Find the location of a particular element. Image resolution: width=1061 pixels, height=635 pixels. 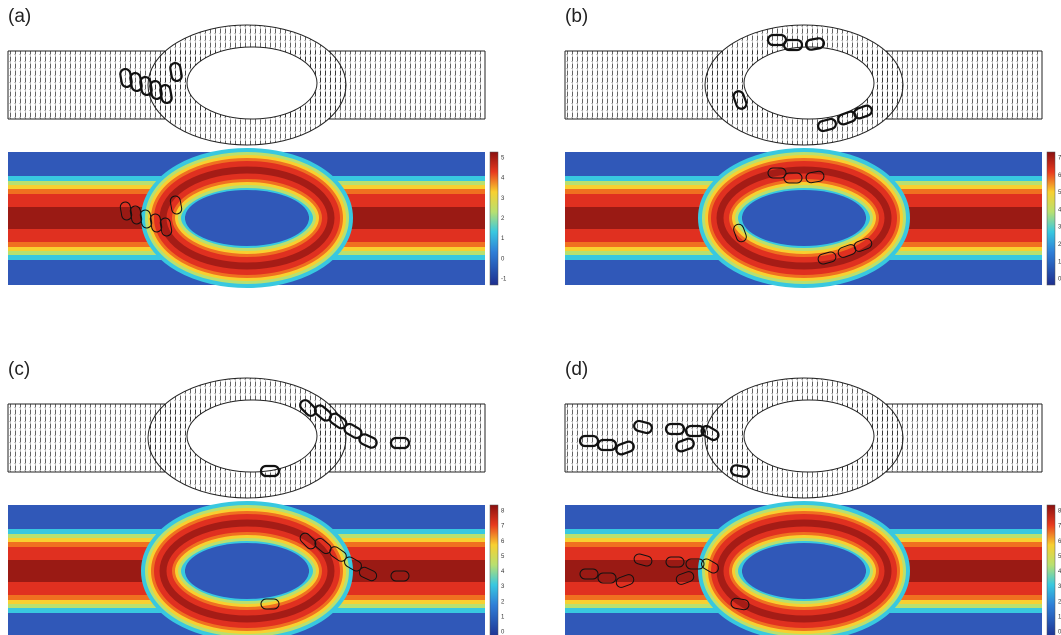

panel-label: (c) is located at coordinates (19, 369).